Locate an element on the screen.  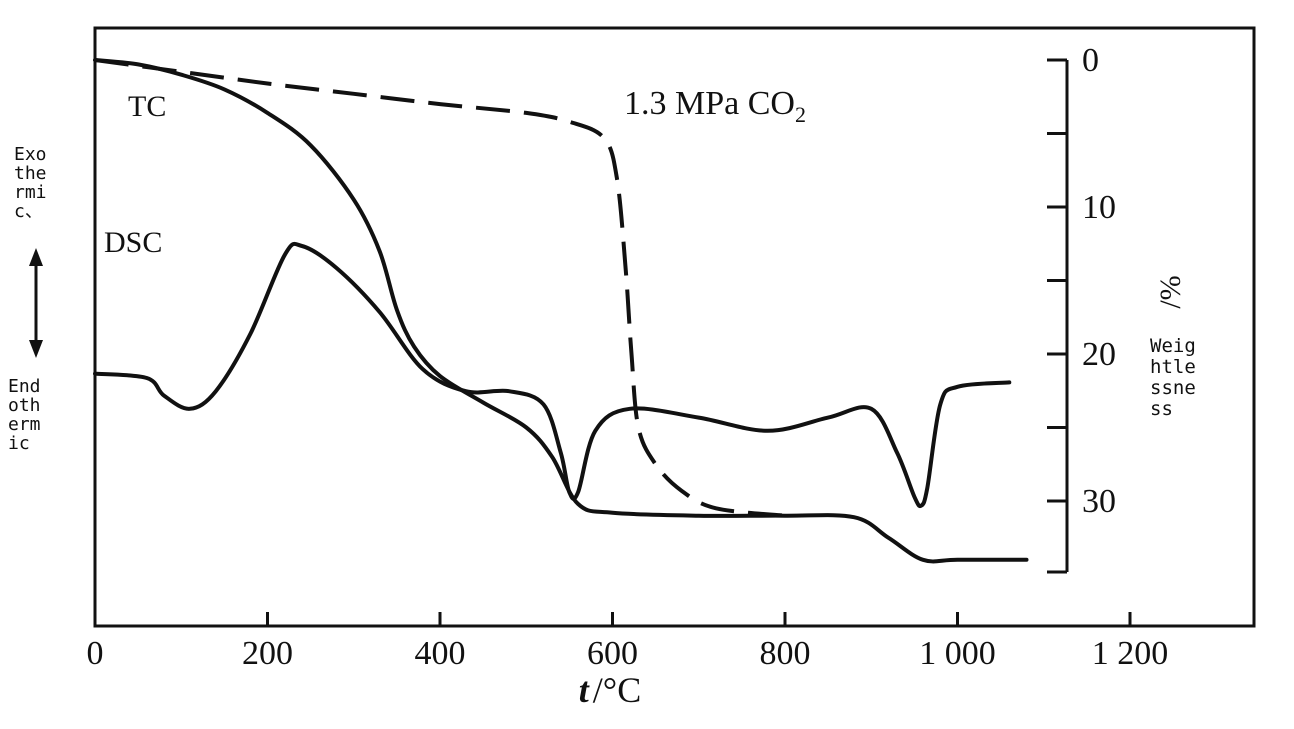
x-tick-label: 600 is located at coordinates (612, 653).